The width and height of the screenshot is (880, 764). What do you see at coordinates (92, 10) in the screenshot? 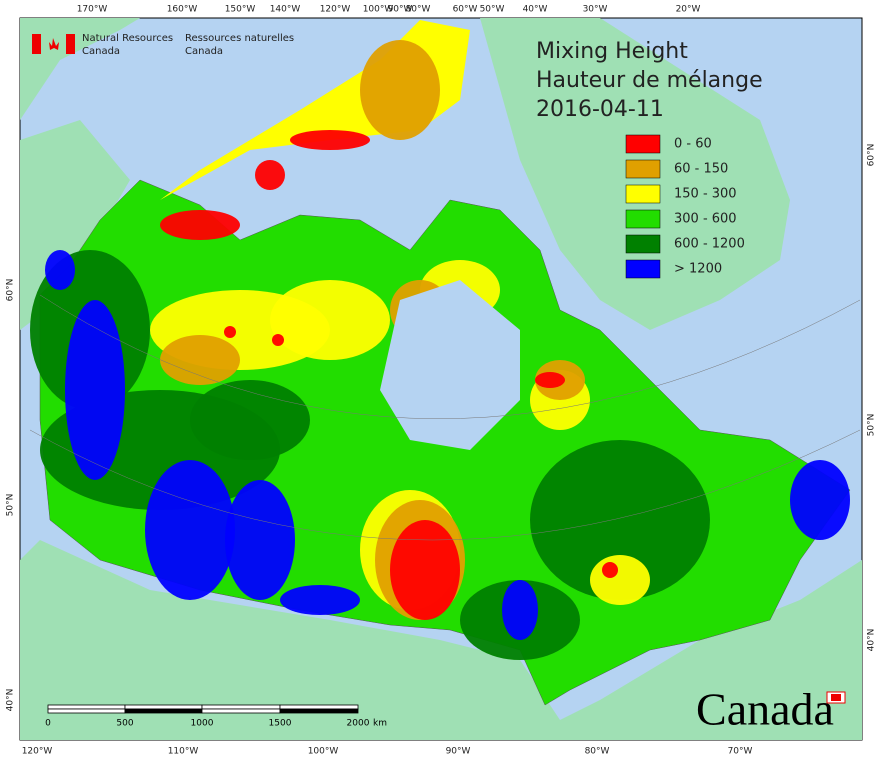
I see `lon-label: 170°W` at bounding box center [92, 10].